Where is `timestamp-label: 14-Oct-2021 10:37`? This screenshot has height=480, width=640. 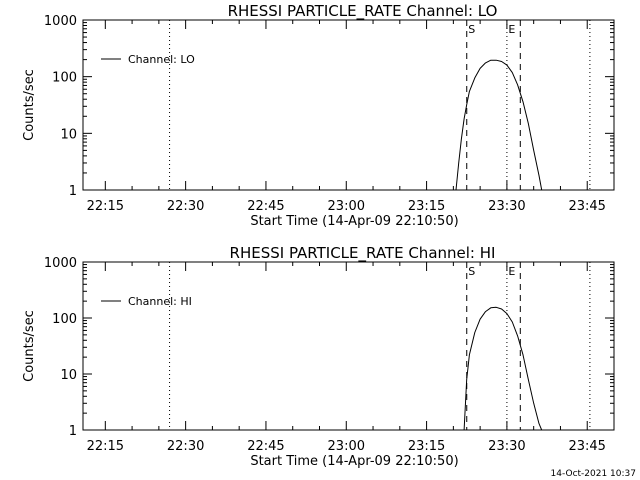
timestamp-label: 14-Oct-2021 10:37 is located at coordinates (593, 474).